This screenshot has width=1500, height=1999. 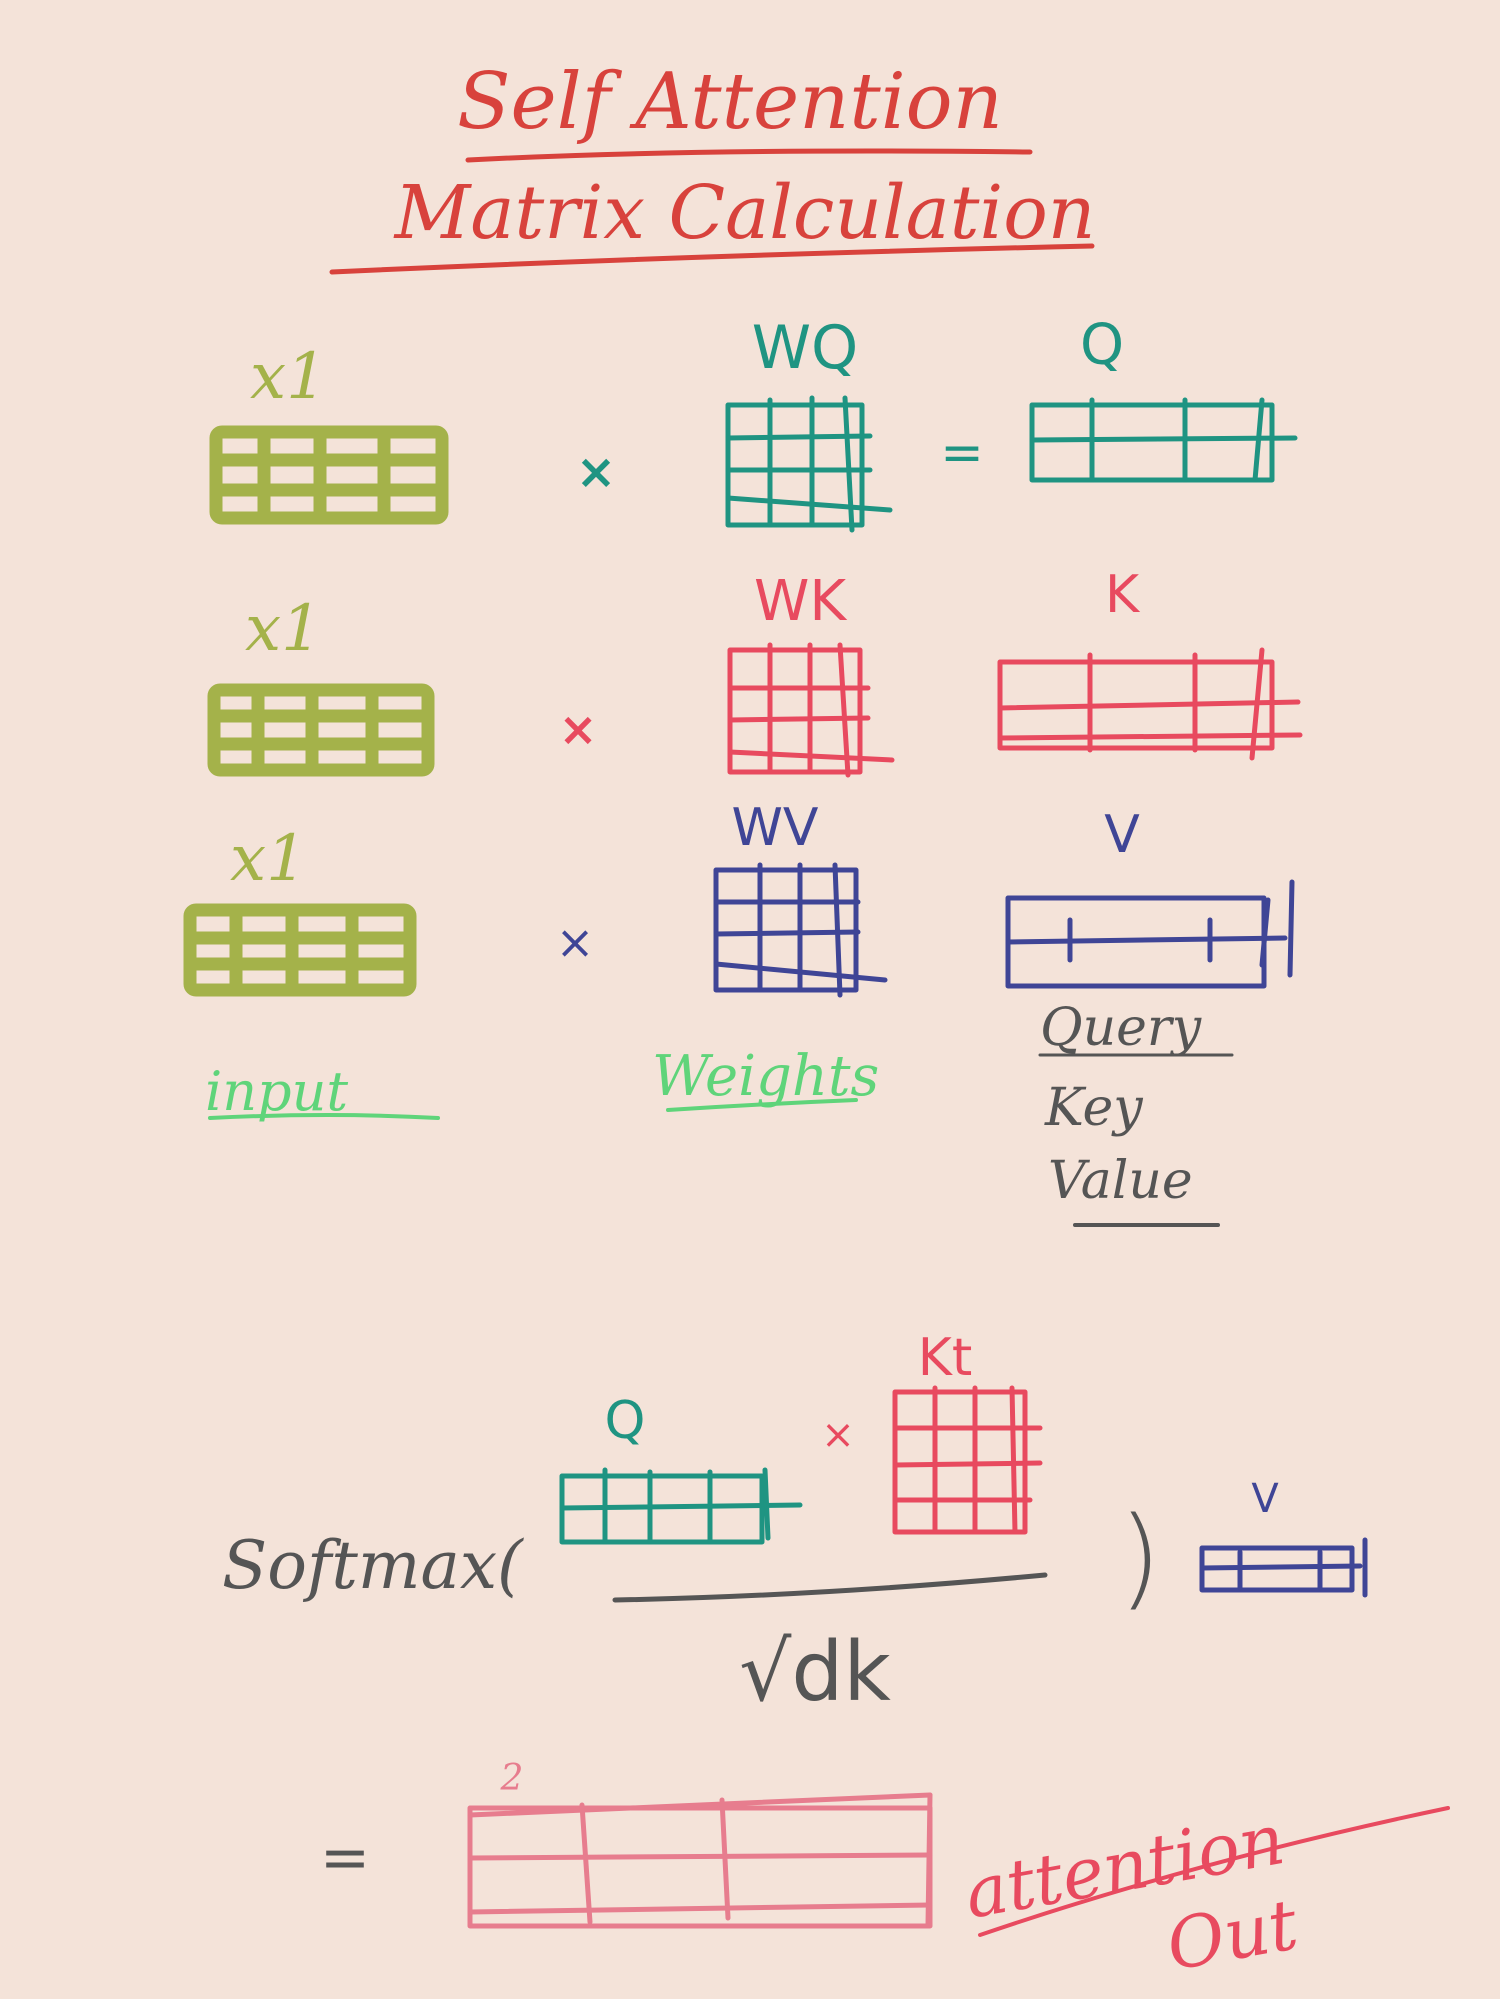 What do you see at coordinates (1120, 1181) in the screenshot?
I see `legend-value: Value` at bounding box center [1120, 1181].